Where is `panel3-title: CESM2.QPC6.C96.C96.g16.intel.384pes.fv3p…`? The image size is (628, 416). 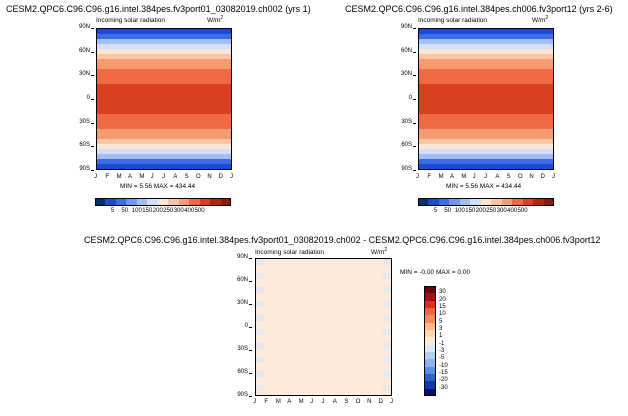 panel3-title: CESM2.QPC6.C96.C96.g16.intel.384pes.fv3p… is located at coordinates (342, 240).